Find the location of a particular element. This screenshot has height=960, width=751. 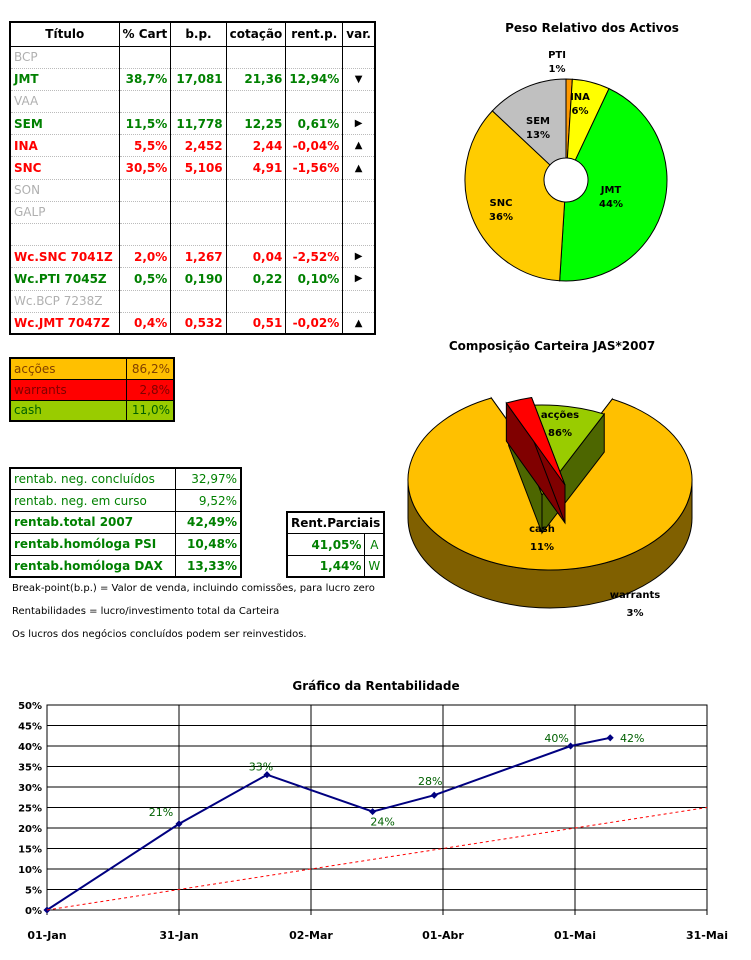

return-value: 13,33% is located at coordinates (207, 566).